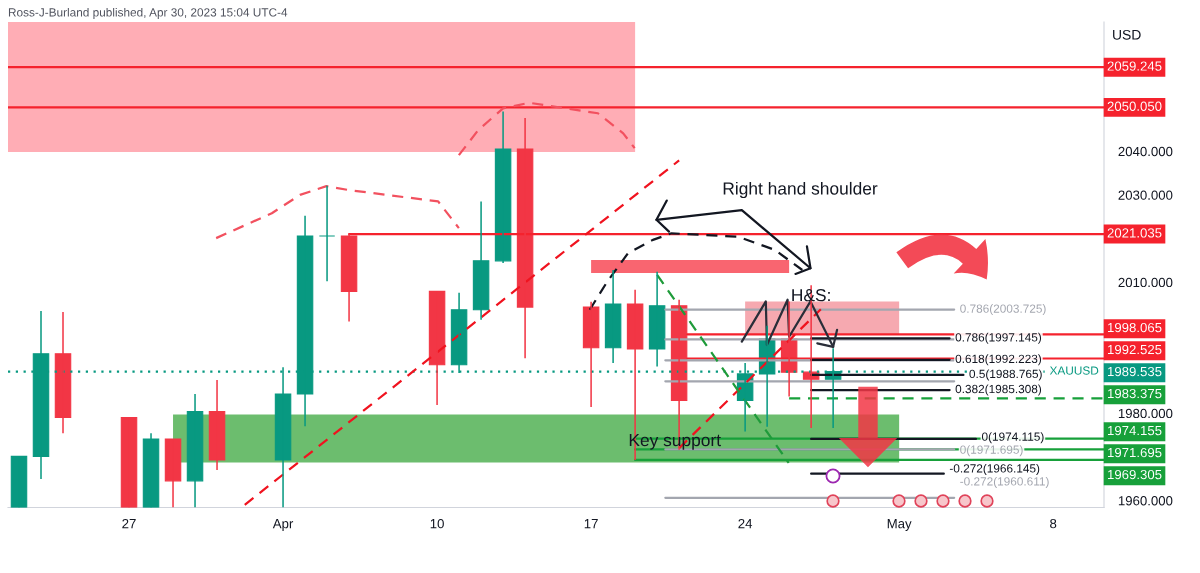  What do you see at coordinates (283, 525) in the screenshot?
I see `x-tick-label: Apr` at bounding box center [283, 525].